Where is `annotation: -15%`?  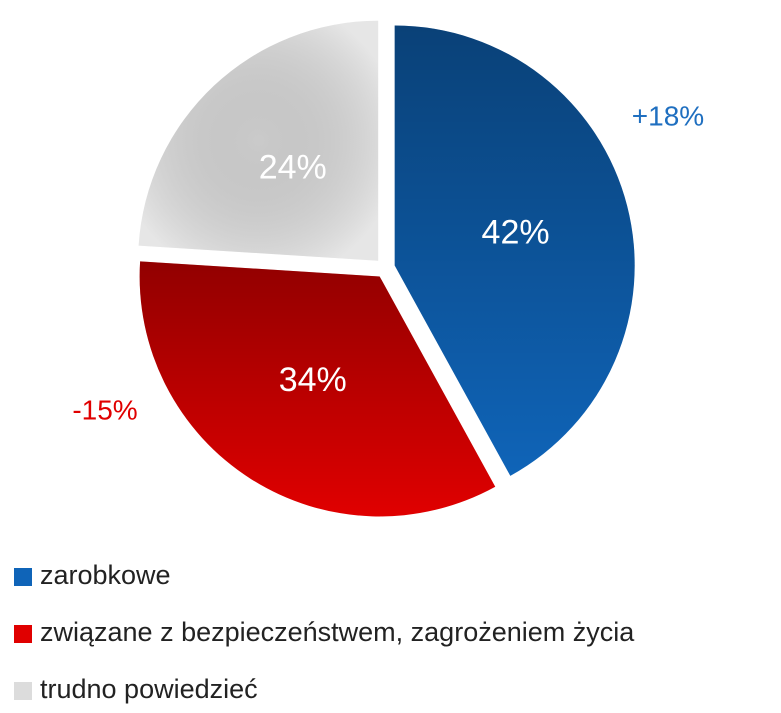 annotation: -15% is located at coordinates (104, 409).